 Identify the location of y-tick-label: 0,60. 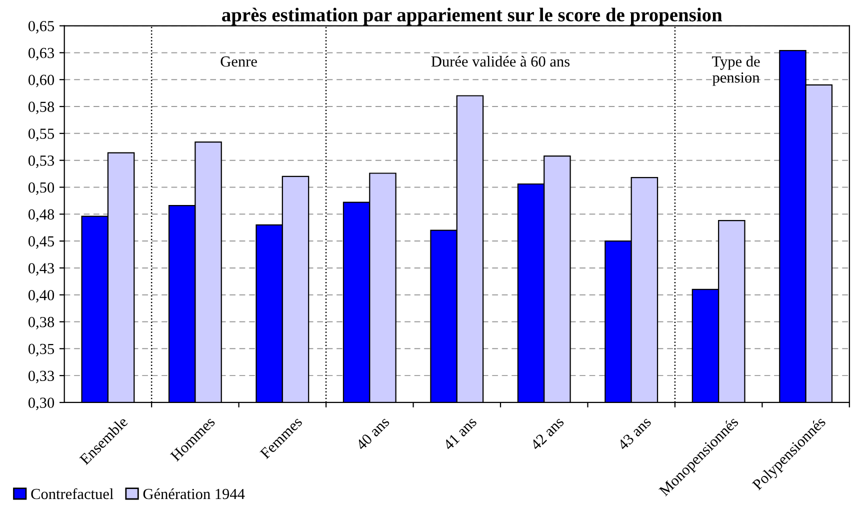
(41, 81).